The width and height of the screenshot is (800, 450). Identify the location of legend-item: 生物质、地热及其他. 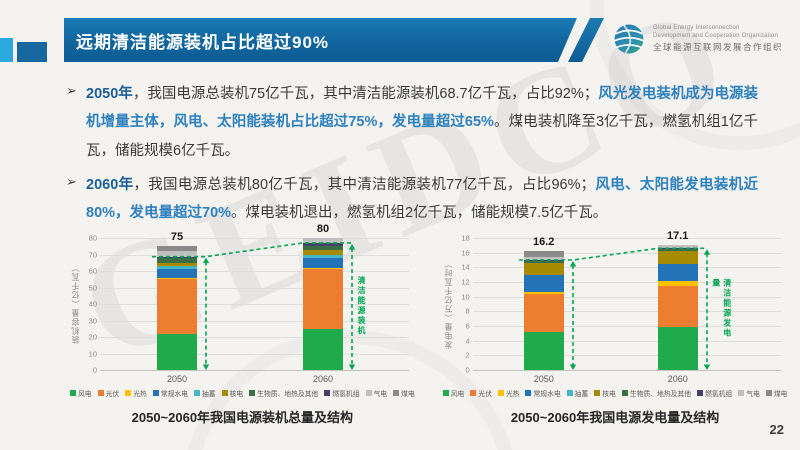
(283, 393).